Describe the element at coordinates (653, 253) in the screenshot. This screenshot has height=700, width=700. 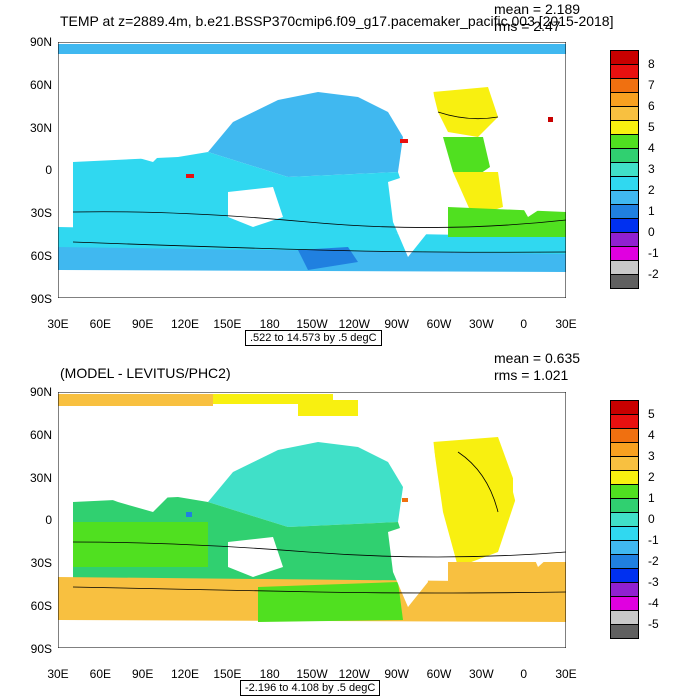
I see `top-colorbar-label-9: -1` at that location.